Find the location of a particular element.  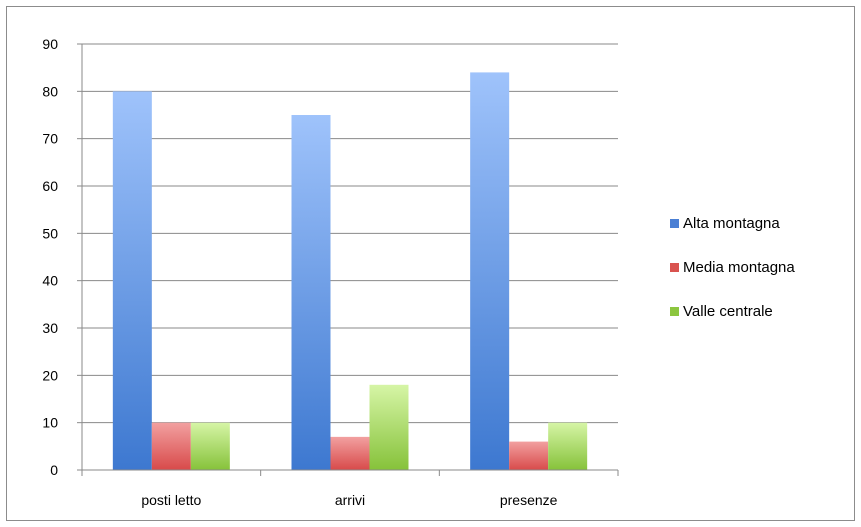

bar-media-montagna-presenze is located at coordinates (529, 455).